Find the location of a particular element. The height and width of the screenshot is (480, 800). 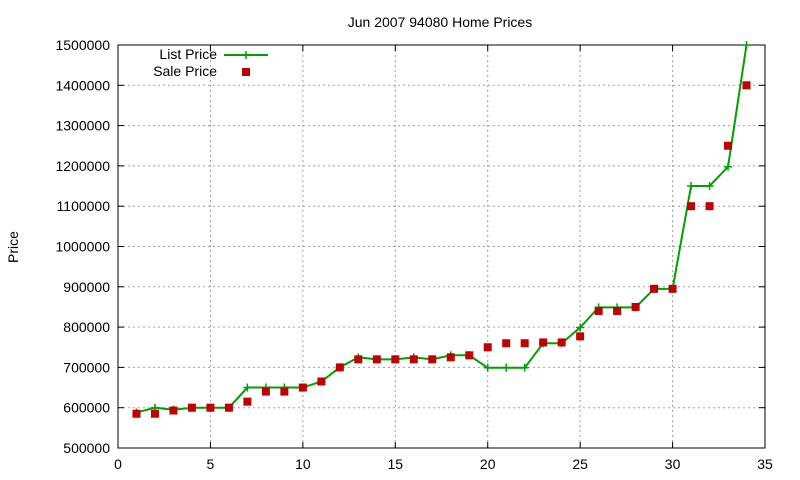

x-tick-label: 20 is located at coordinates (488, 464).